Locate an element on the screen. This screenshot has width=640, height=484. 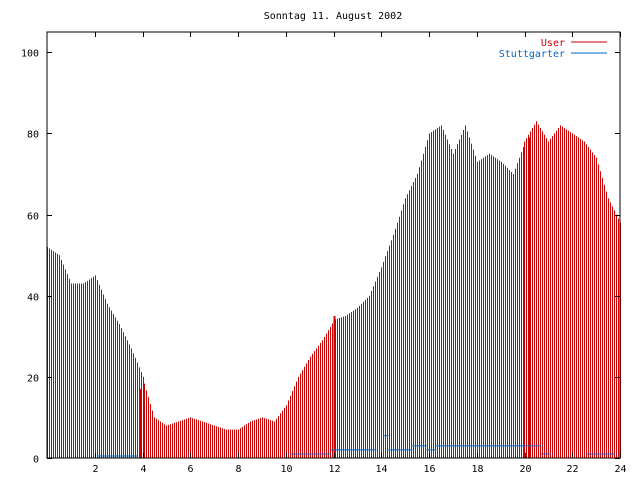
x-tick-label: 16 is located at coordinates (429, 469).